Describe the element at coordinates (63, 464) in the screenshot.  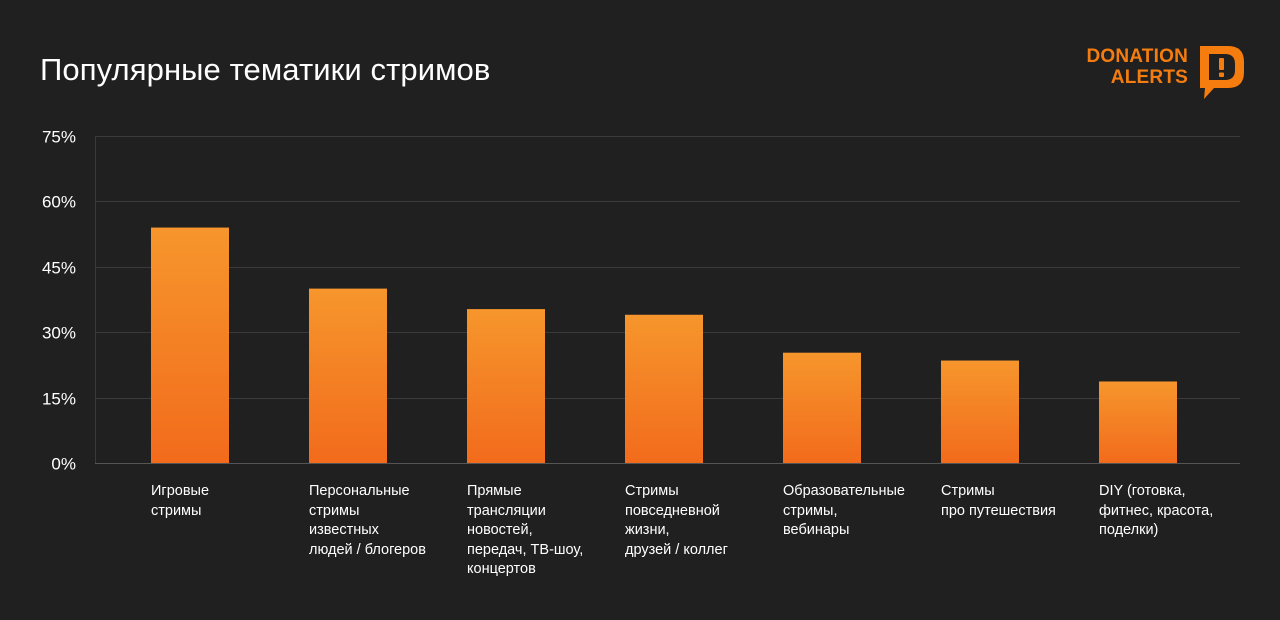
I see `y-tick-label: 0%` at that location.